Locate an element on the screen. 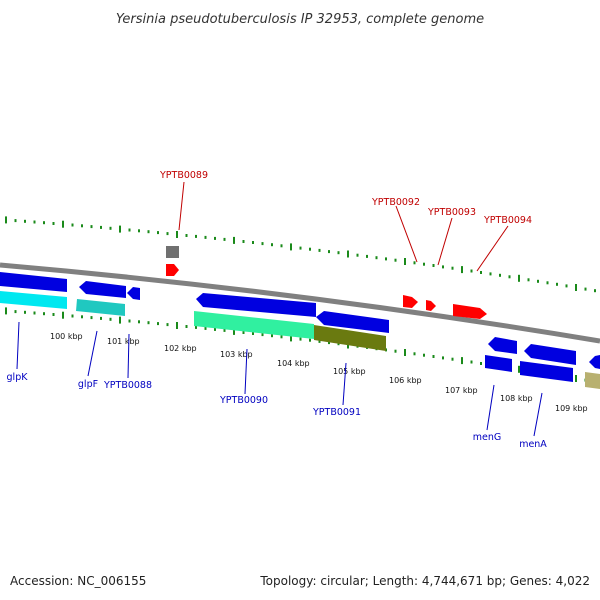  accession-text: Accession: NC_006155 is located at coordinates (78, 581).